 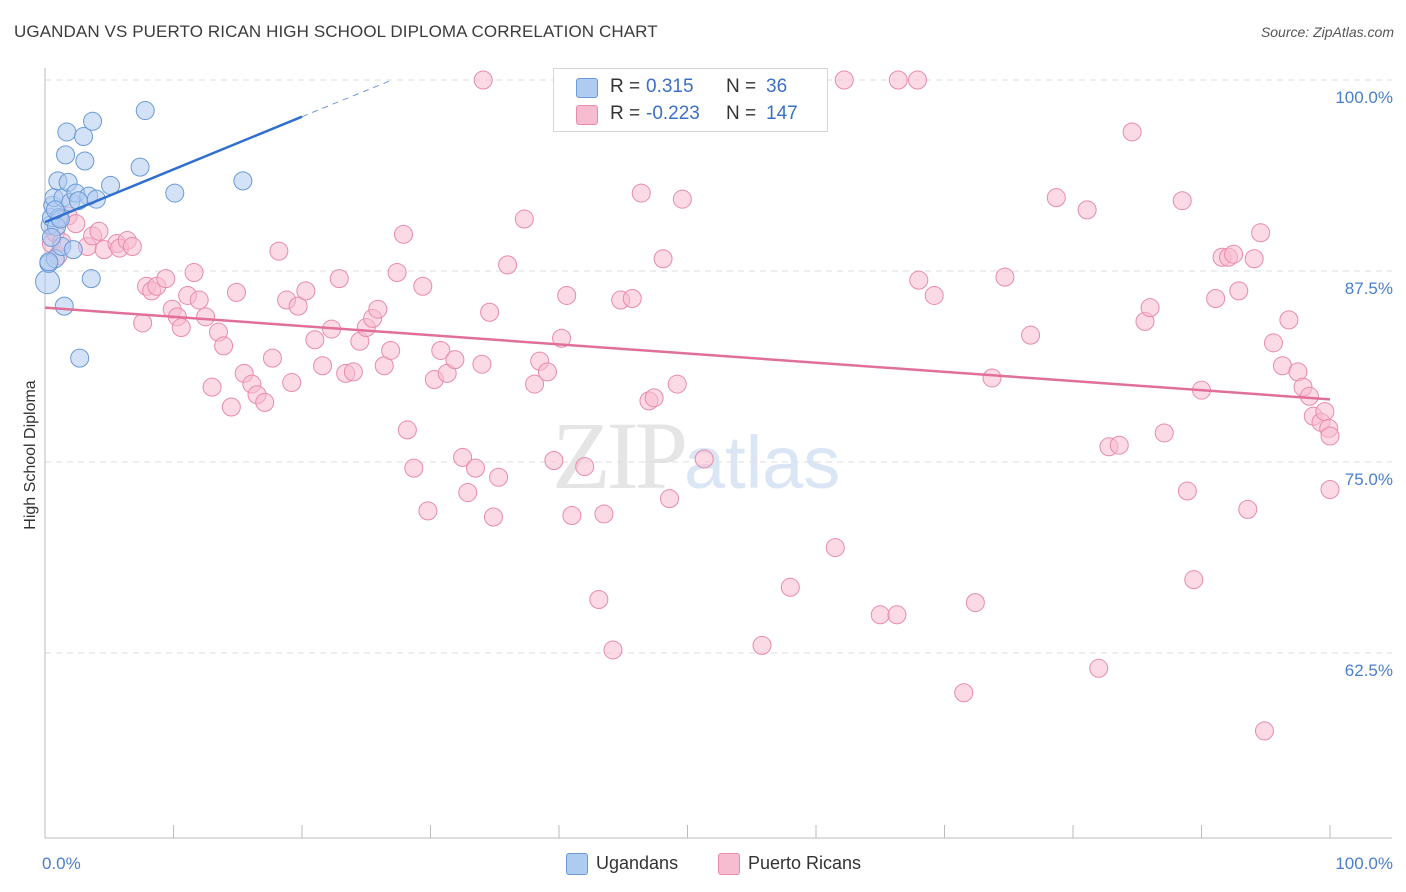 I want to click on x-tick-label-min: 0.0%, so click(x=61, y=863).